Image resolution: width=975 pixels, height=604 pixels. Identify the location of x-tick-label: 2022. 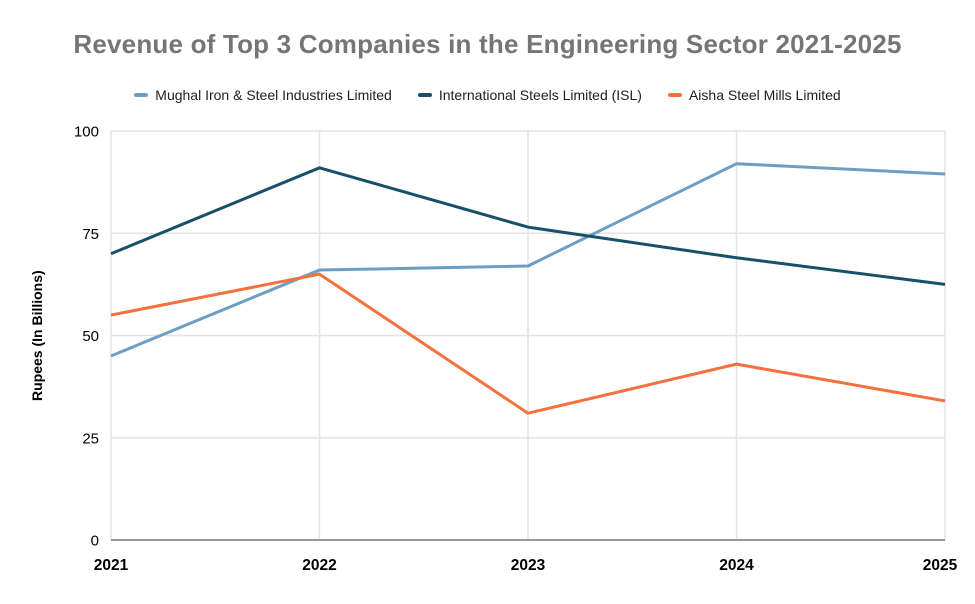
(319, 565).